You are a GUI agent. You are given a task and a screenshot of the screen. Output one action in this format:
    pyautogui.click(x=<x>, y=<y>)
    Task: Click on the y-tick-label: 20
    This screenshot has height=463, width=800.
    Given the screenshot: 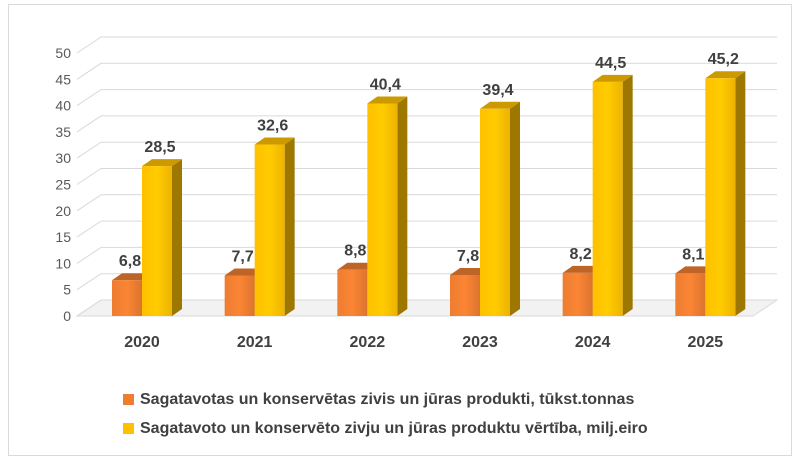 What is the action you would take?
    pyautogui.click(x=63, y=211)
    